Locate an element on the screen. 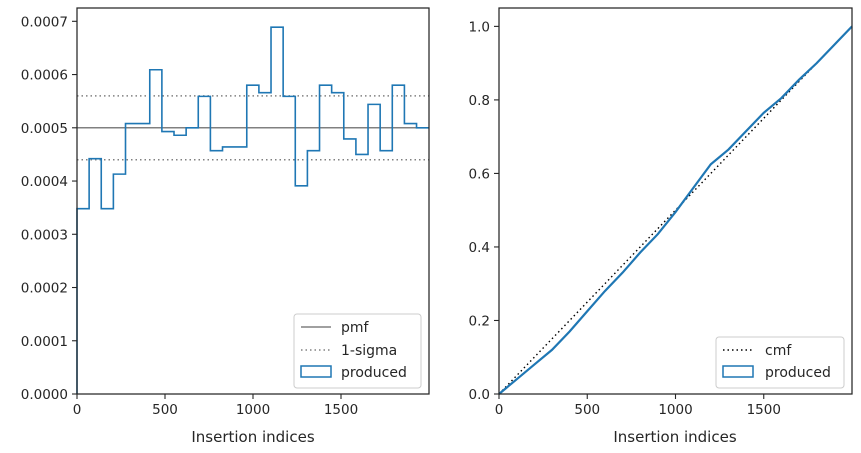 Image resolution: width=861 pixels, height=453 pixels. pmf-y-tick-label: 0.0007 is located at coordinates (44, 22).